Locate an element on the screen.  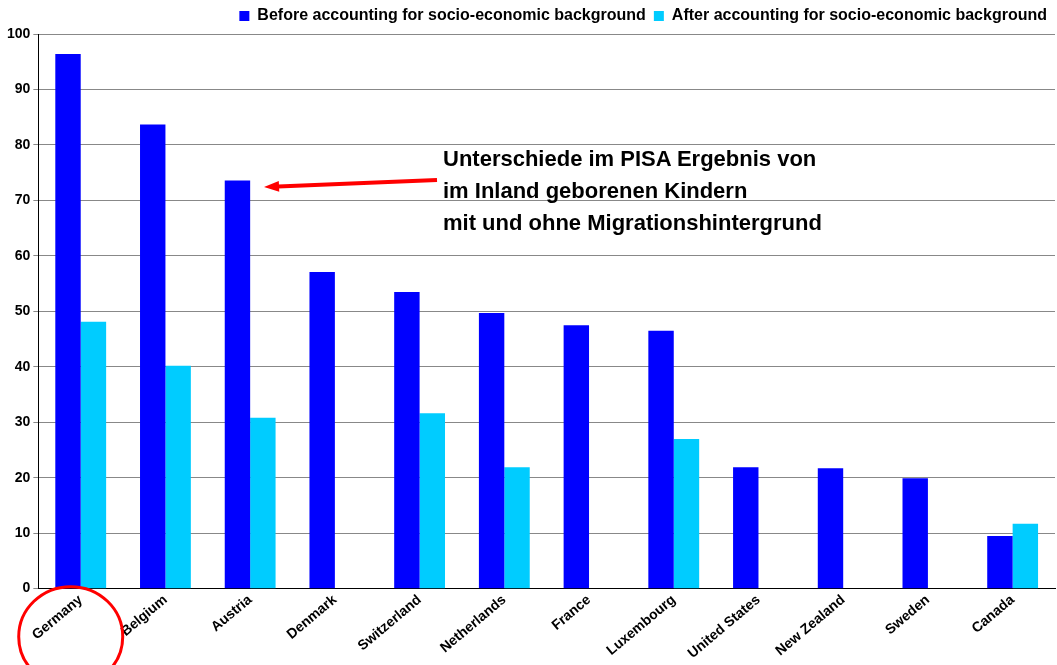
legend-label: Before accounting for socio-economic background is located at coordinates (451, 15).